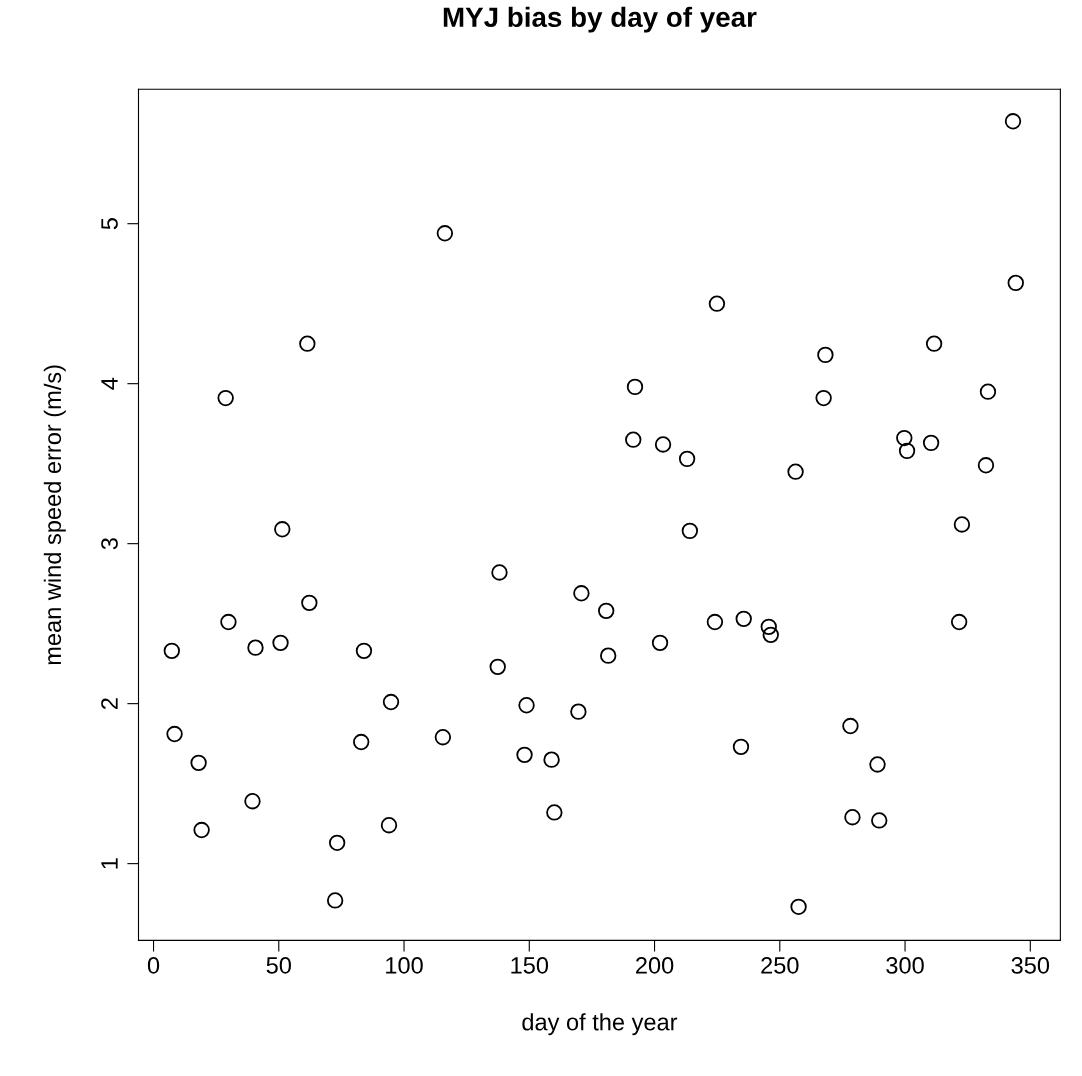 The image size is (1082, 1076). I want to click on y-tick-label: 2, so click(109, 704).